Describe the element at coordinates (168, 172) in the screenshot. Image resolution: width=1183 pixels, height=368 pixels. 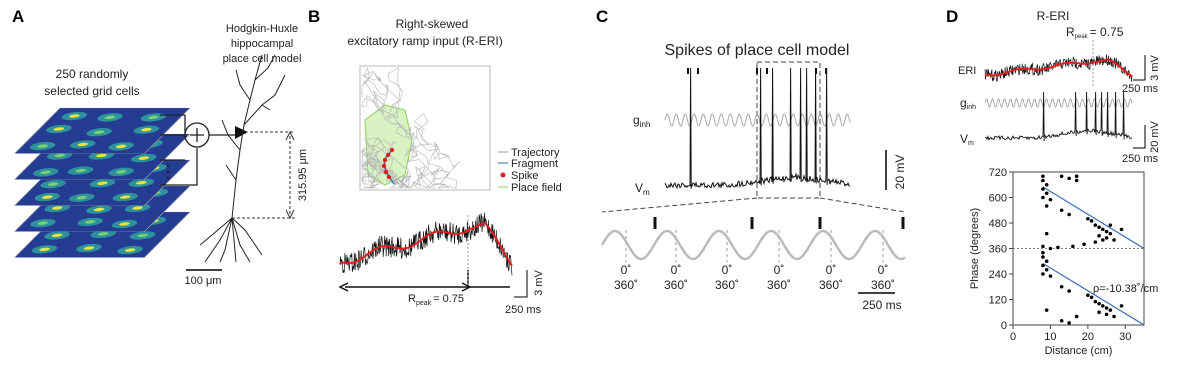
I see `dots` at that location.